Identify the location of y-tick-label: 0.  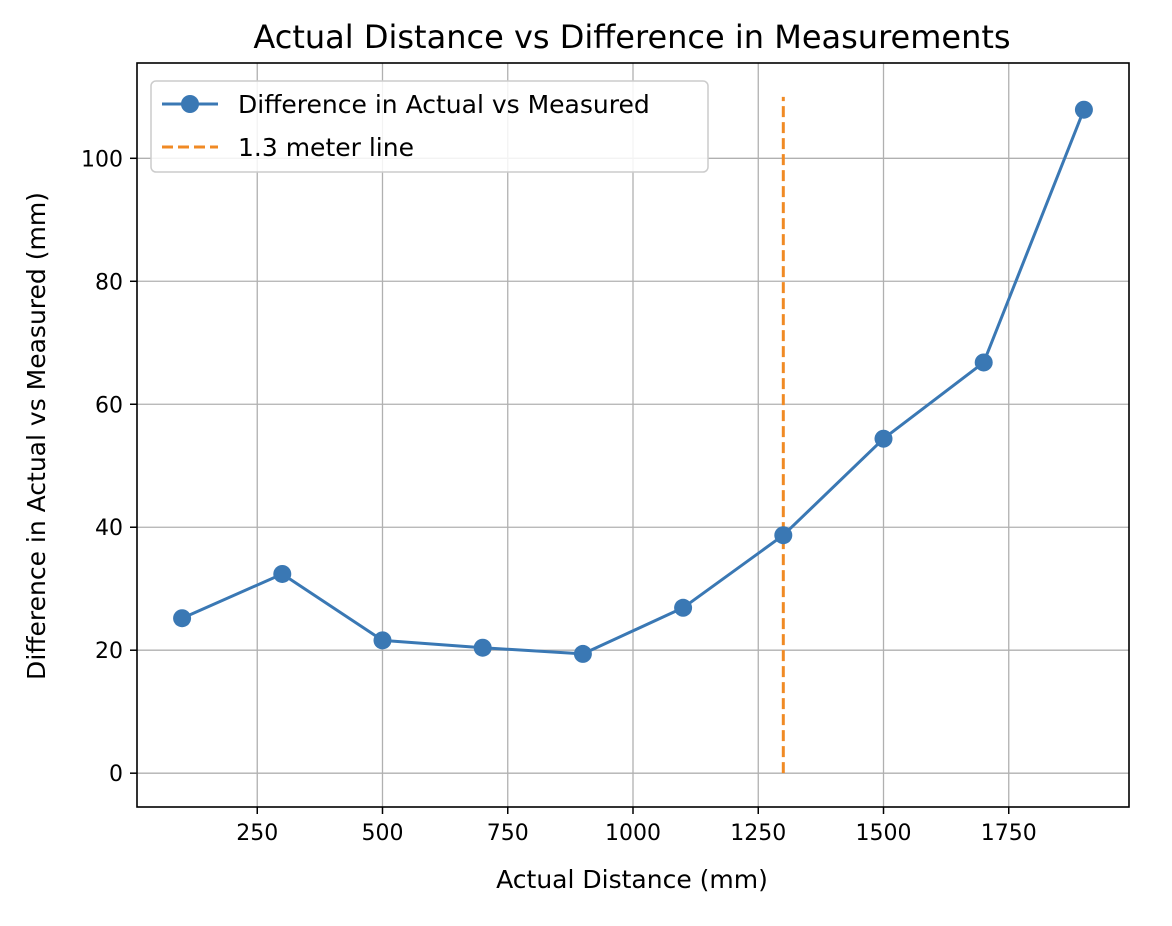
(116, 774).